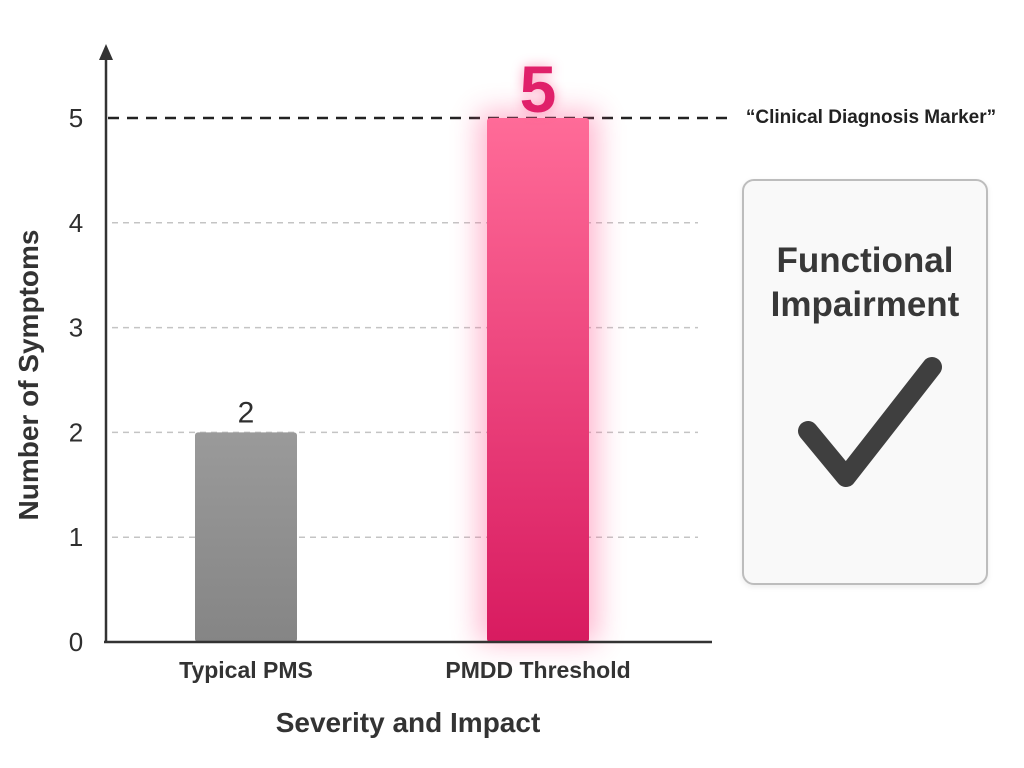  What do you see at coordinates (76, 223) in the screenshot?
I see `y-tick-label: 4` at bounding box center [76, 223].